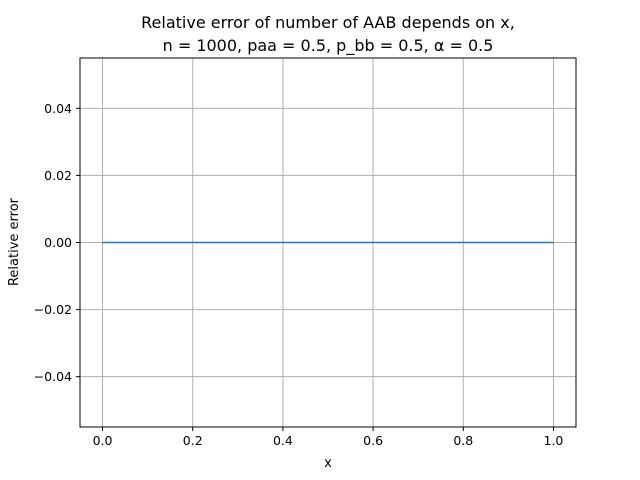 Image resolution: width=640 pixels, height=480 pixels. I want to click on chart-title-line-2: n = 1000, paa = 0.5, p_bb = 0.5, α = 0.5, so click(328, 46).